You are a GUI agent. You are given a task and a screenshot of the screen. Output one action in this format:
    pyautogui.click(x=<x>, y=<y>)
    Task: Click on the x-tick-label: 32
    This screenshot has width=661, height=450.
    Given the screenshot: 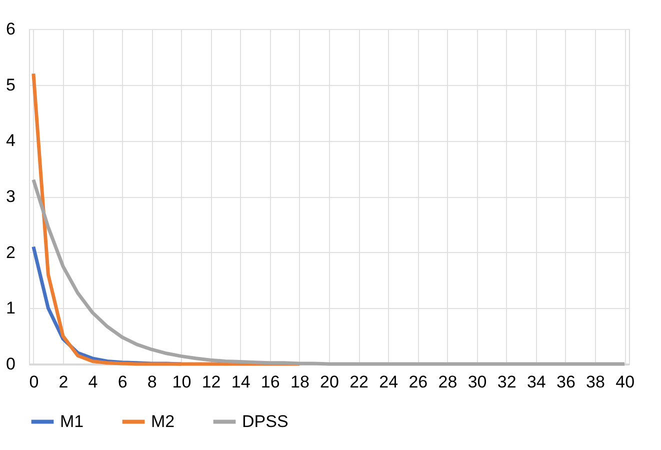 What is the action you would take?
    pyautogui.click(x=506, y=382)
    